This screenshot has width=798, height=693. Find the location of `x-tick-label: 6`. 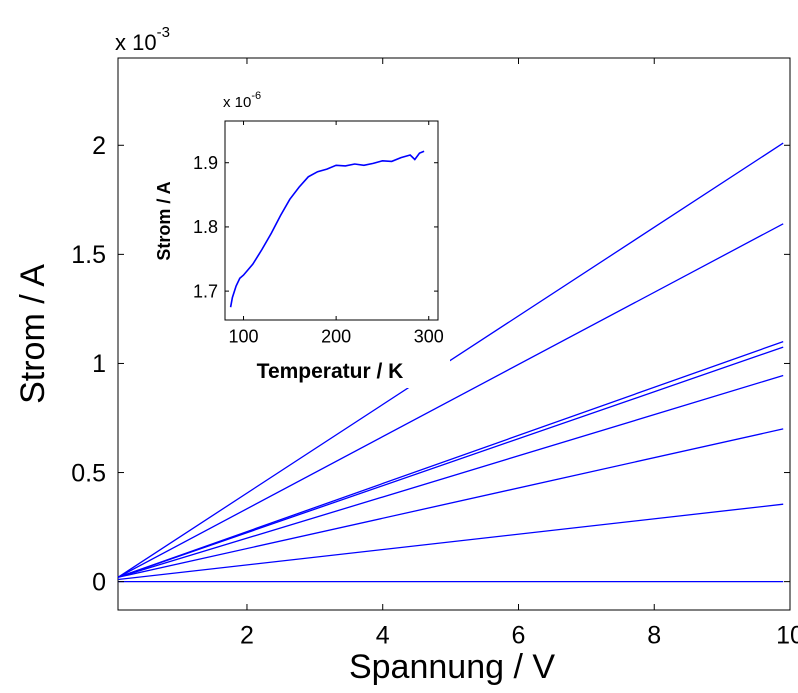

x-tick-label: 6 is located at coordinates (519, 635).